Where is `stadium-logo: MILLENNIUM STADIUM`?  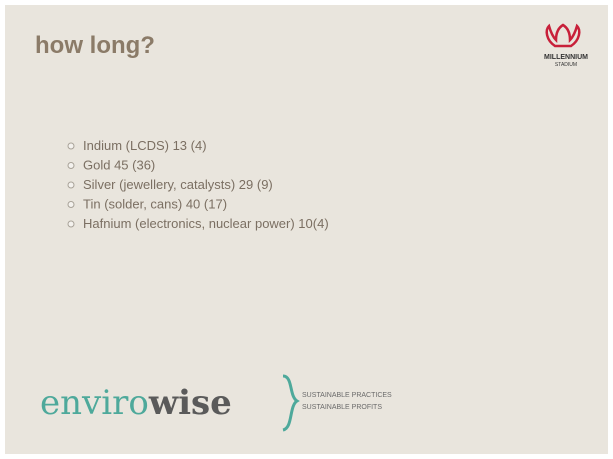 stadium-logo: MILLENNIUM STADIUM is located at coordinates (566, 45).